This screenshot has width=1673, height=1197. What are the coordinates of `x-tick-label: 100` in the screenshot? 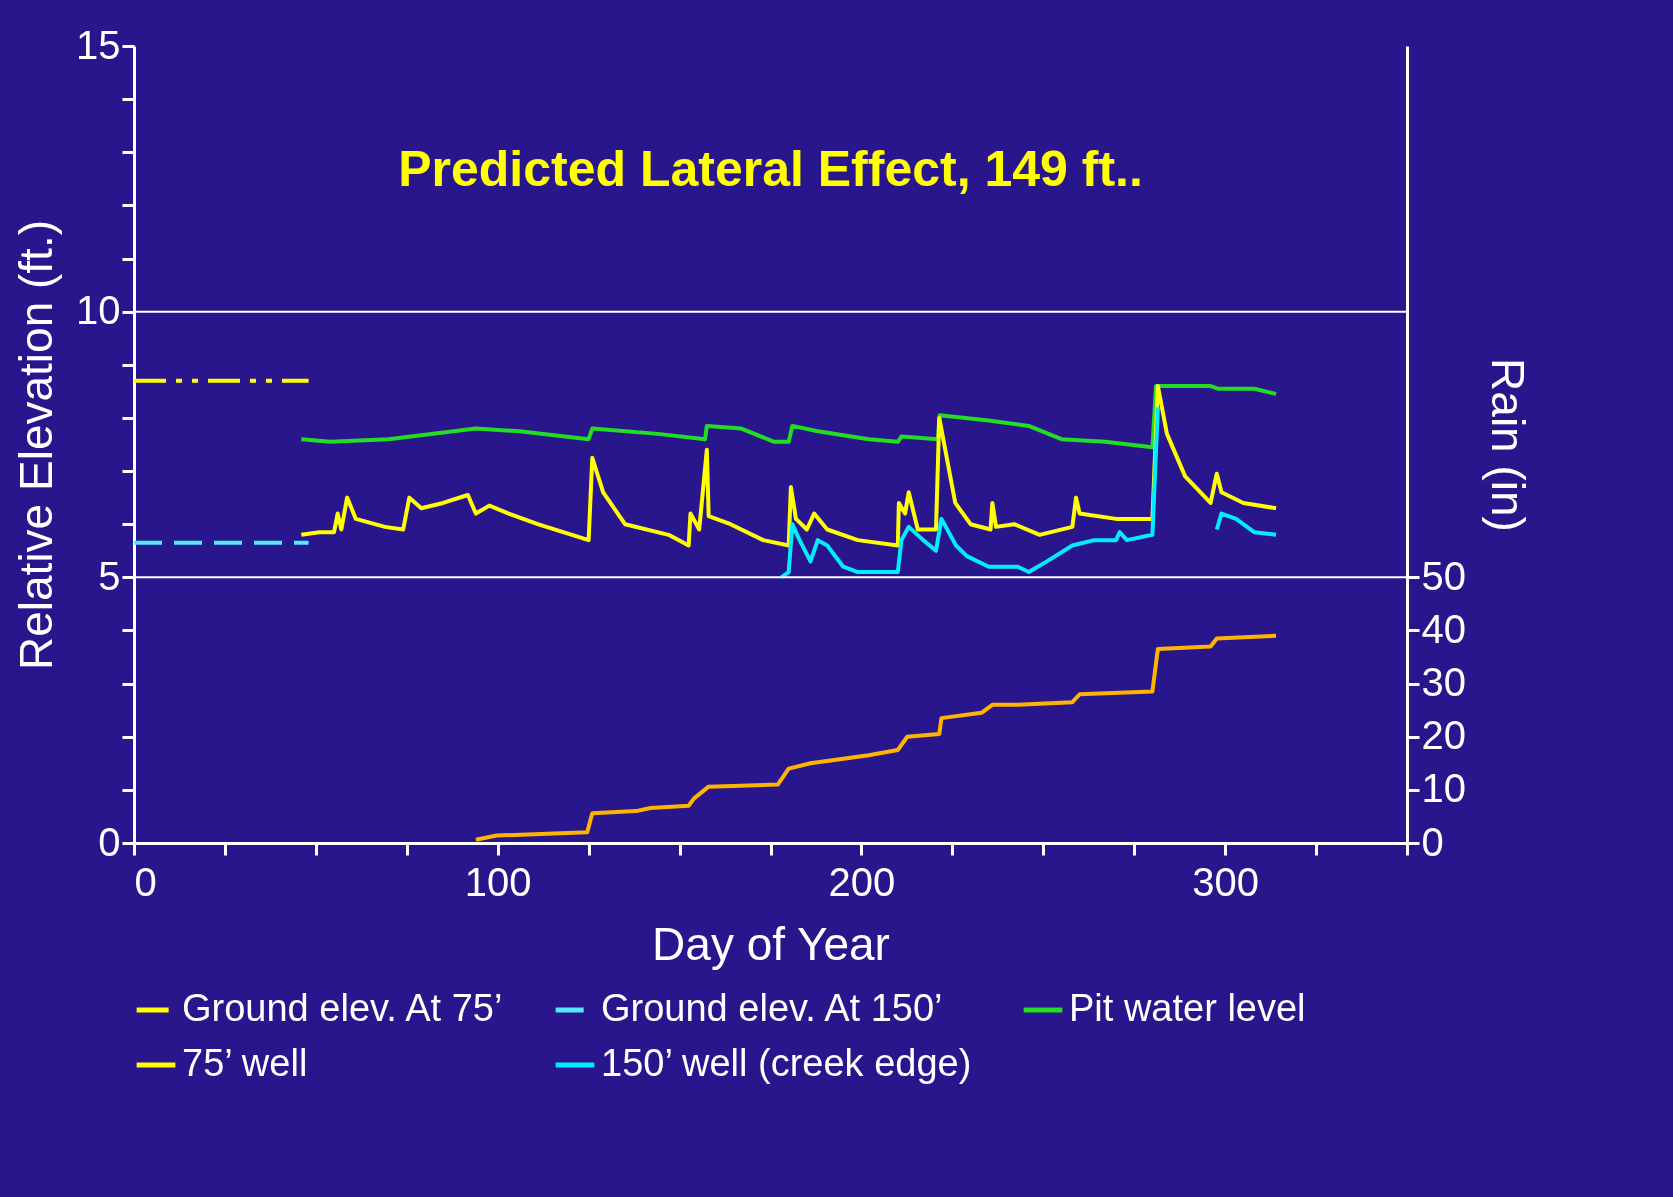 It's located at (498, 881).